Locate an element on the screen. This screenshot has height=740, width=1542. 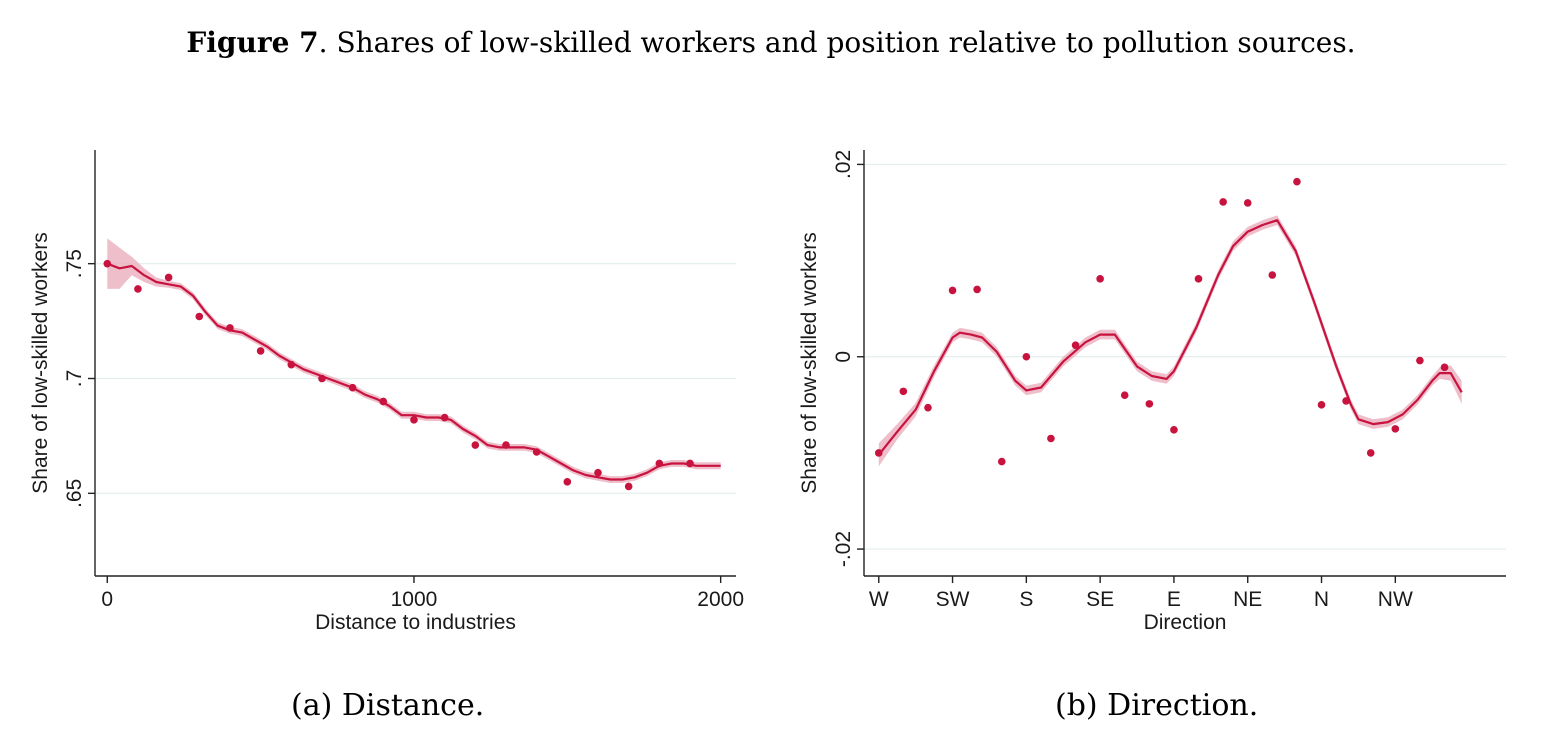
x-tick-label: N is located at coordinates (1321, 599).